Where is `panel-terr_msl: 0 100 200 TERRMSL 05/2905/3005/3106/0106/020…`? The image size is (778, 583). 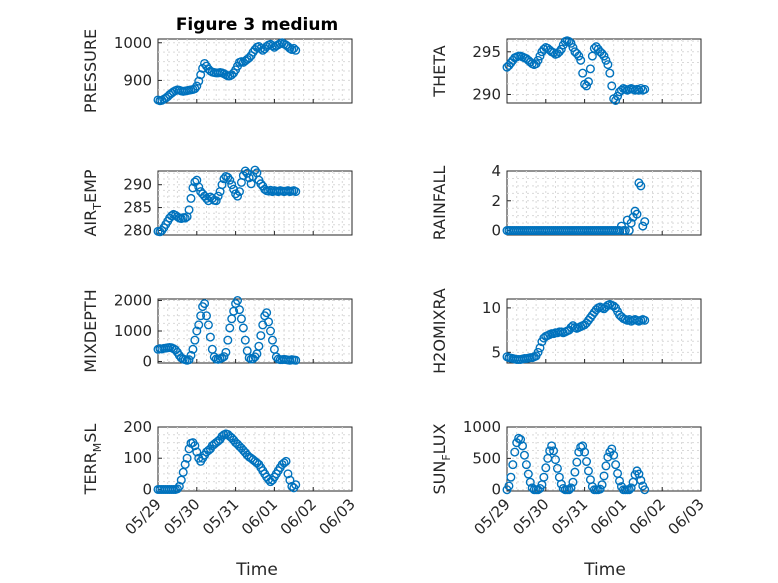
panel-terr_msl: 0 100 200 TERRMSL 05/2905/3005/3106/0106/020… is located at coordinates (220, 478).